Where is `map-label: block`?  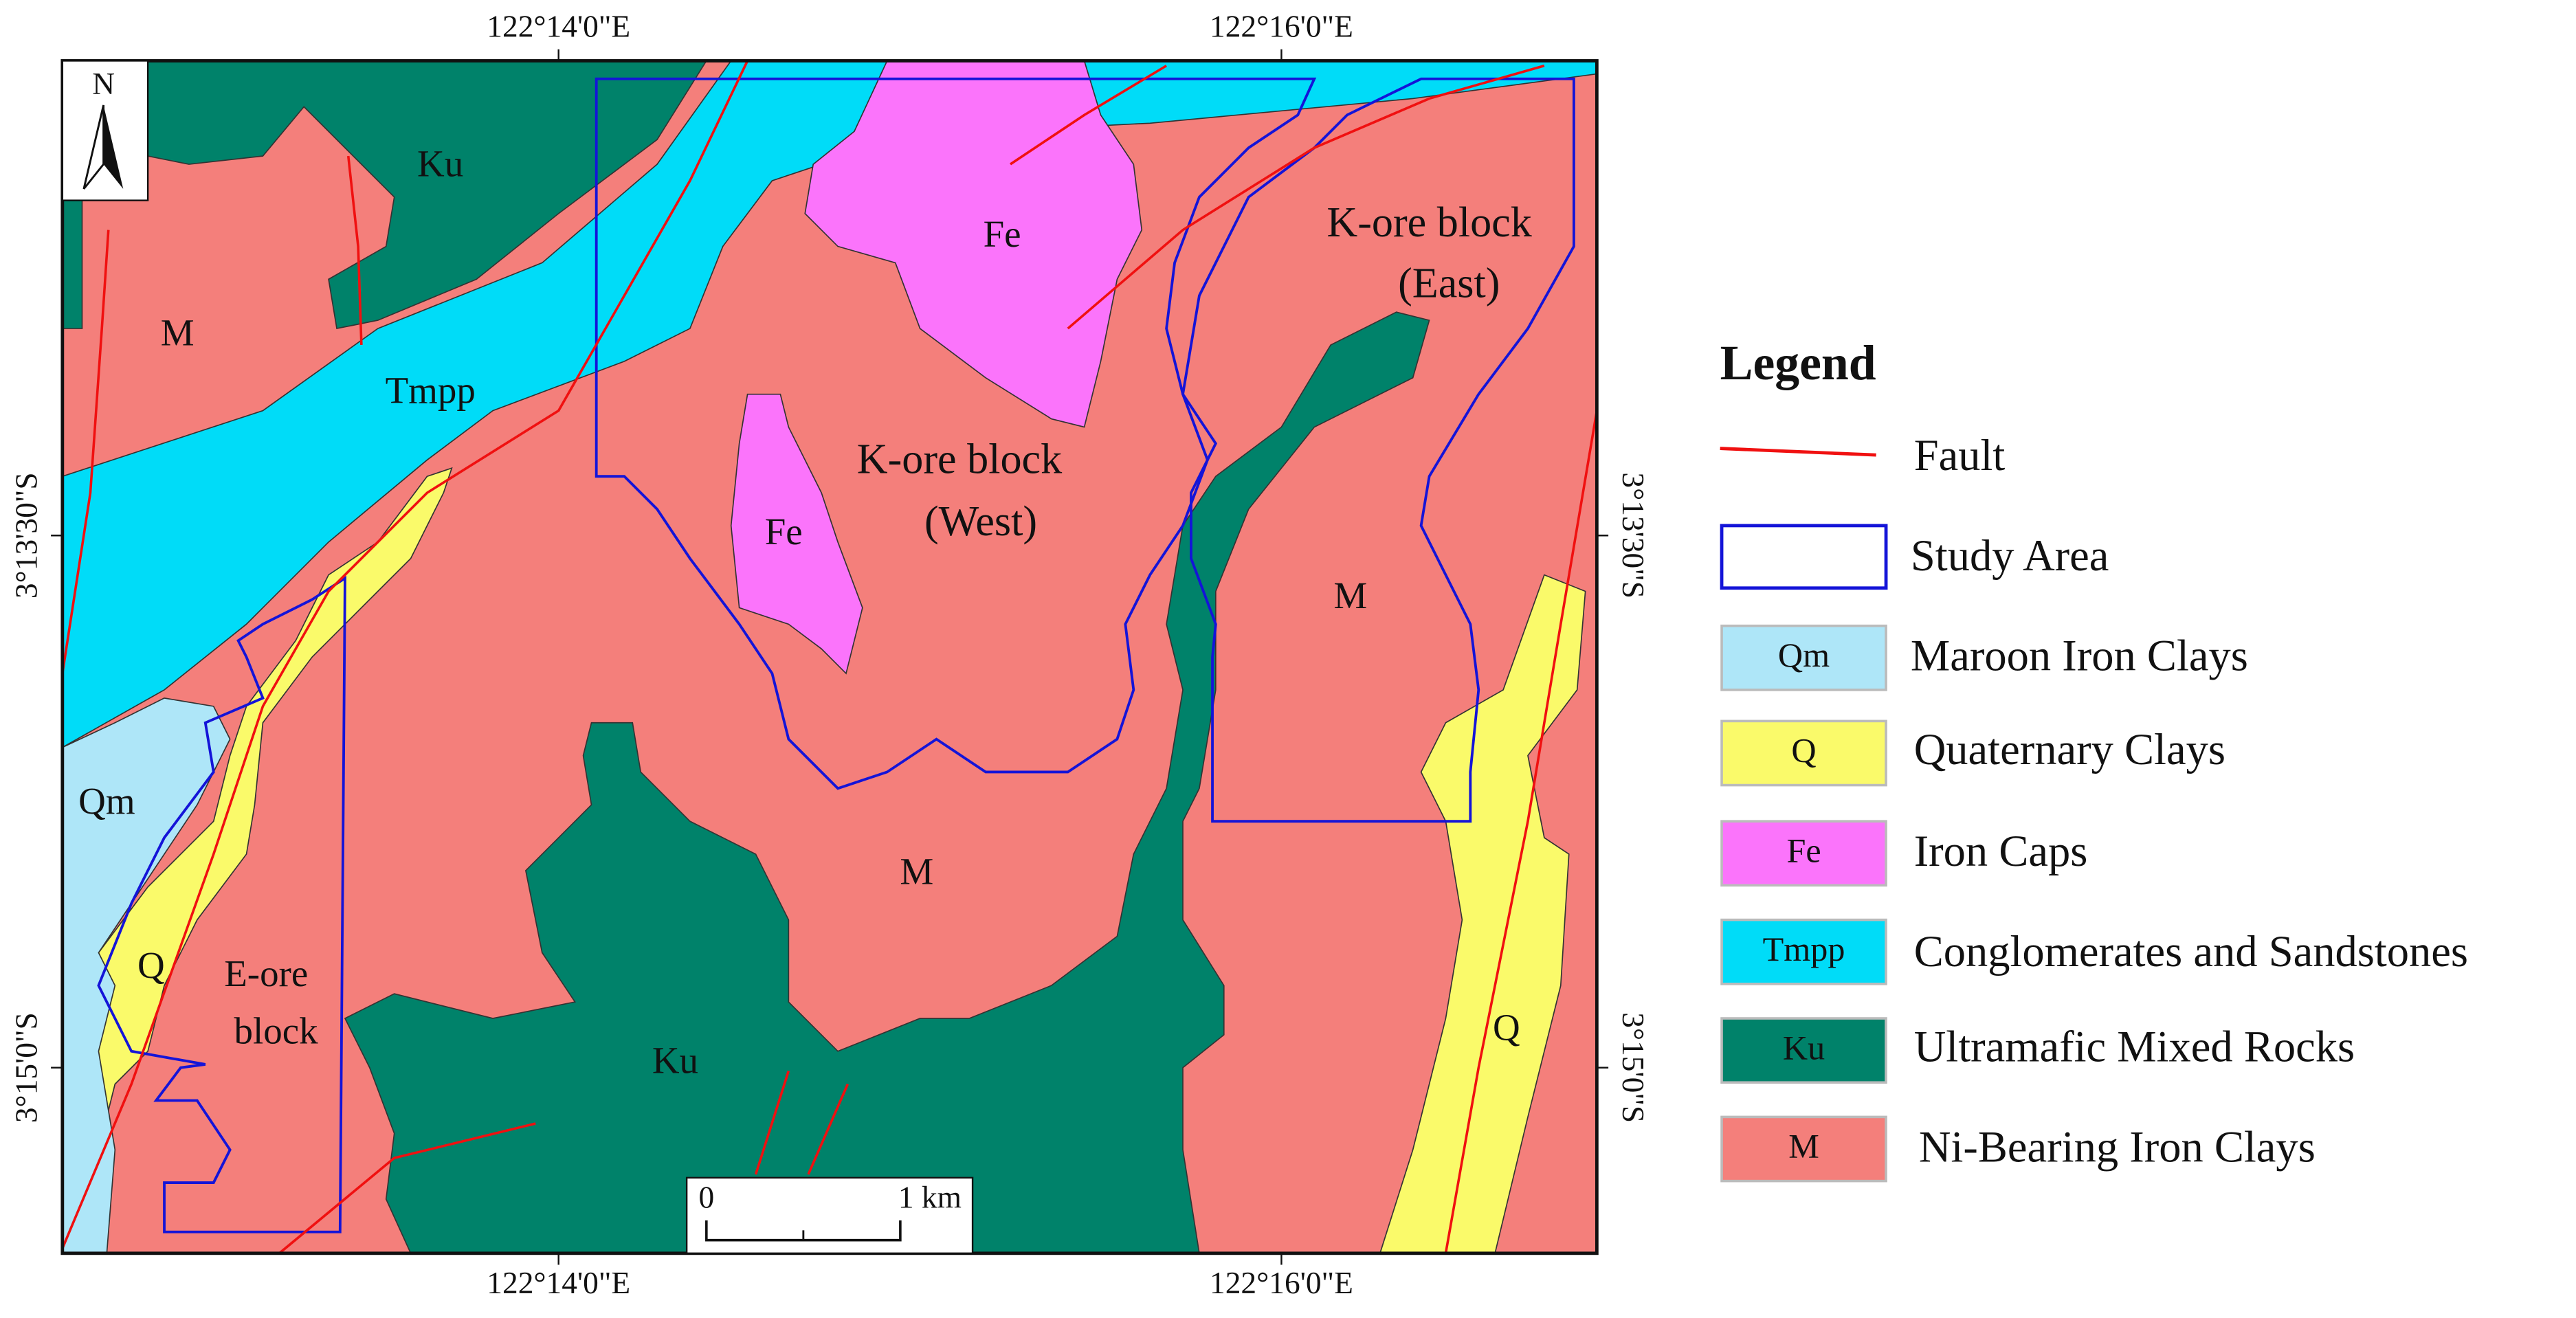 map-label: block is located at coordinates (276, 1031).